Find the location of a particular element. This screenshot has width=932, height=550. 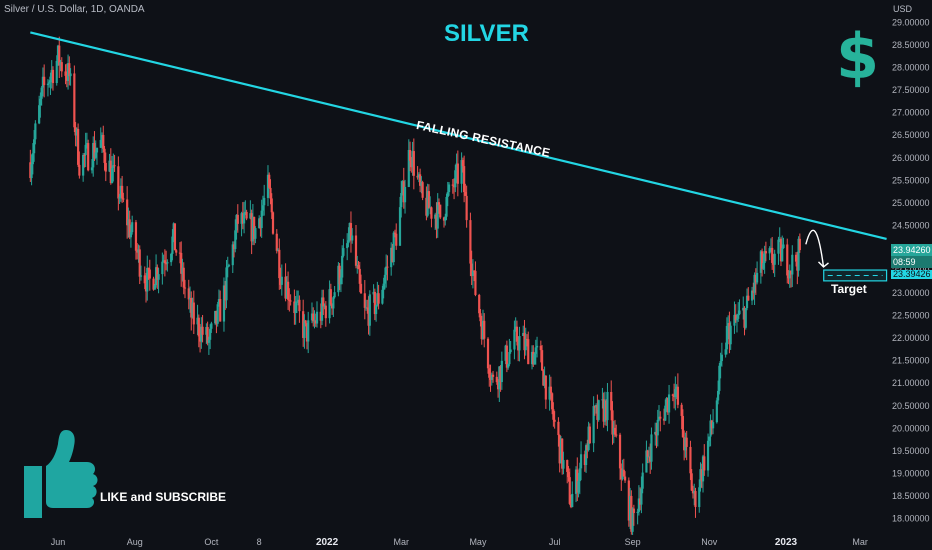

y-tick-label: 21.00000 is located at coordinates (911, 383).